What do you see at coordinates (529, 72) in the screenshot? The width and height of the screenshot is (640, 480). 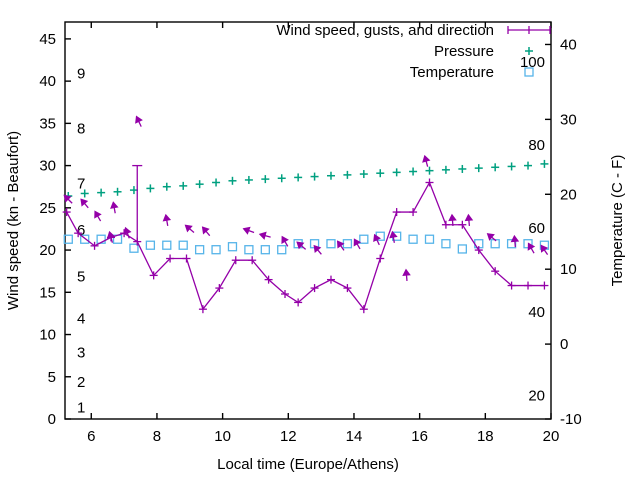 I see `legend-temperature-sample` at bounding box center [529, 72].